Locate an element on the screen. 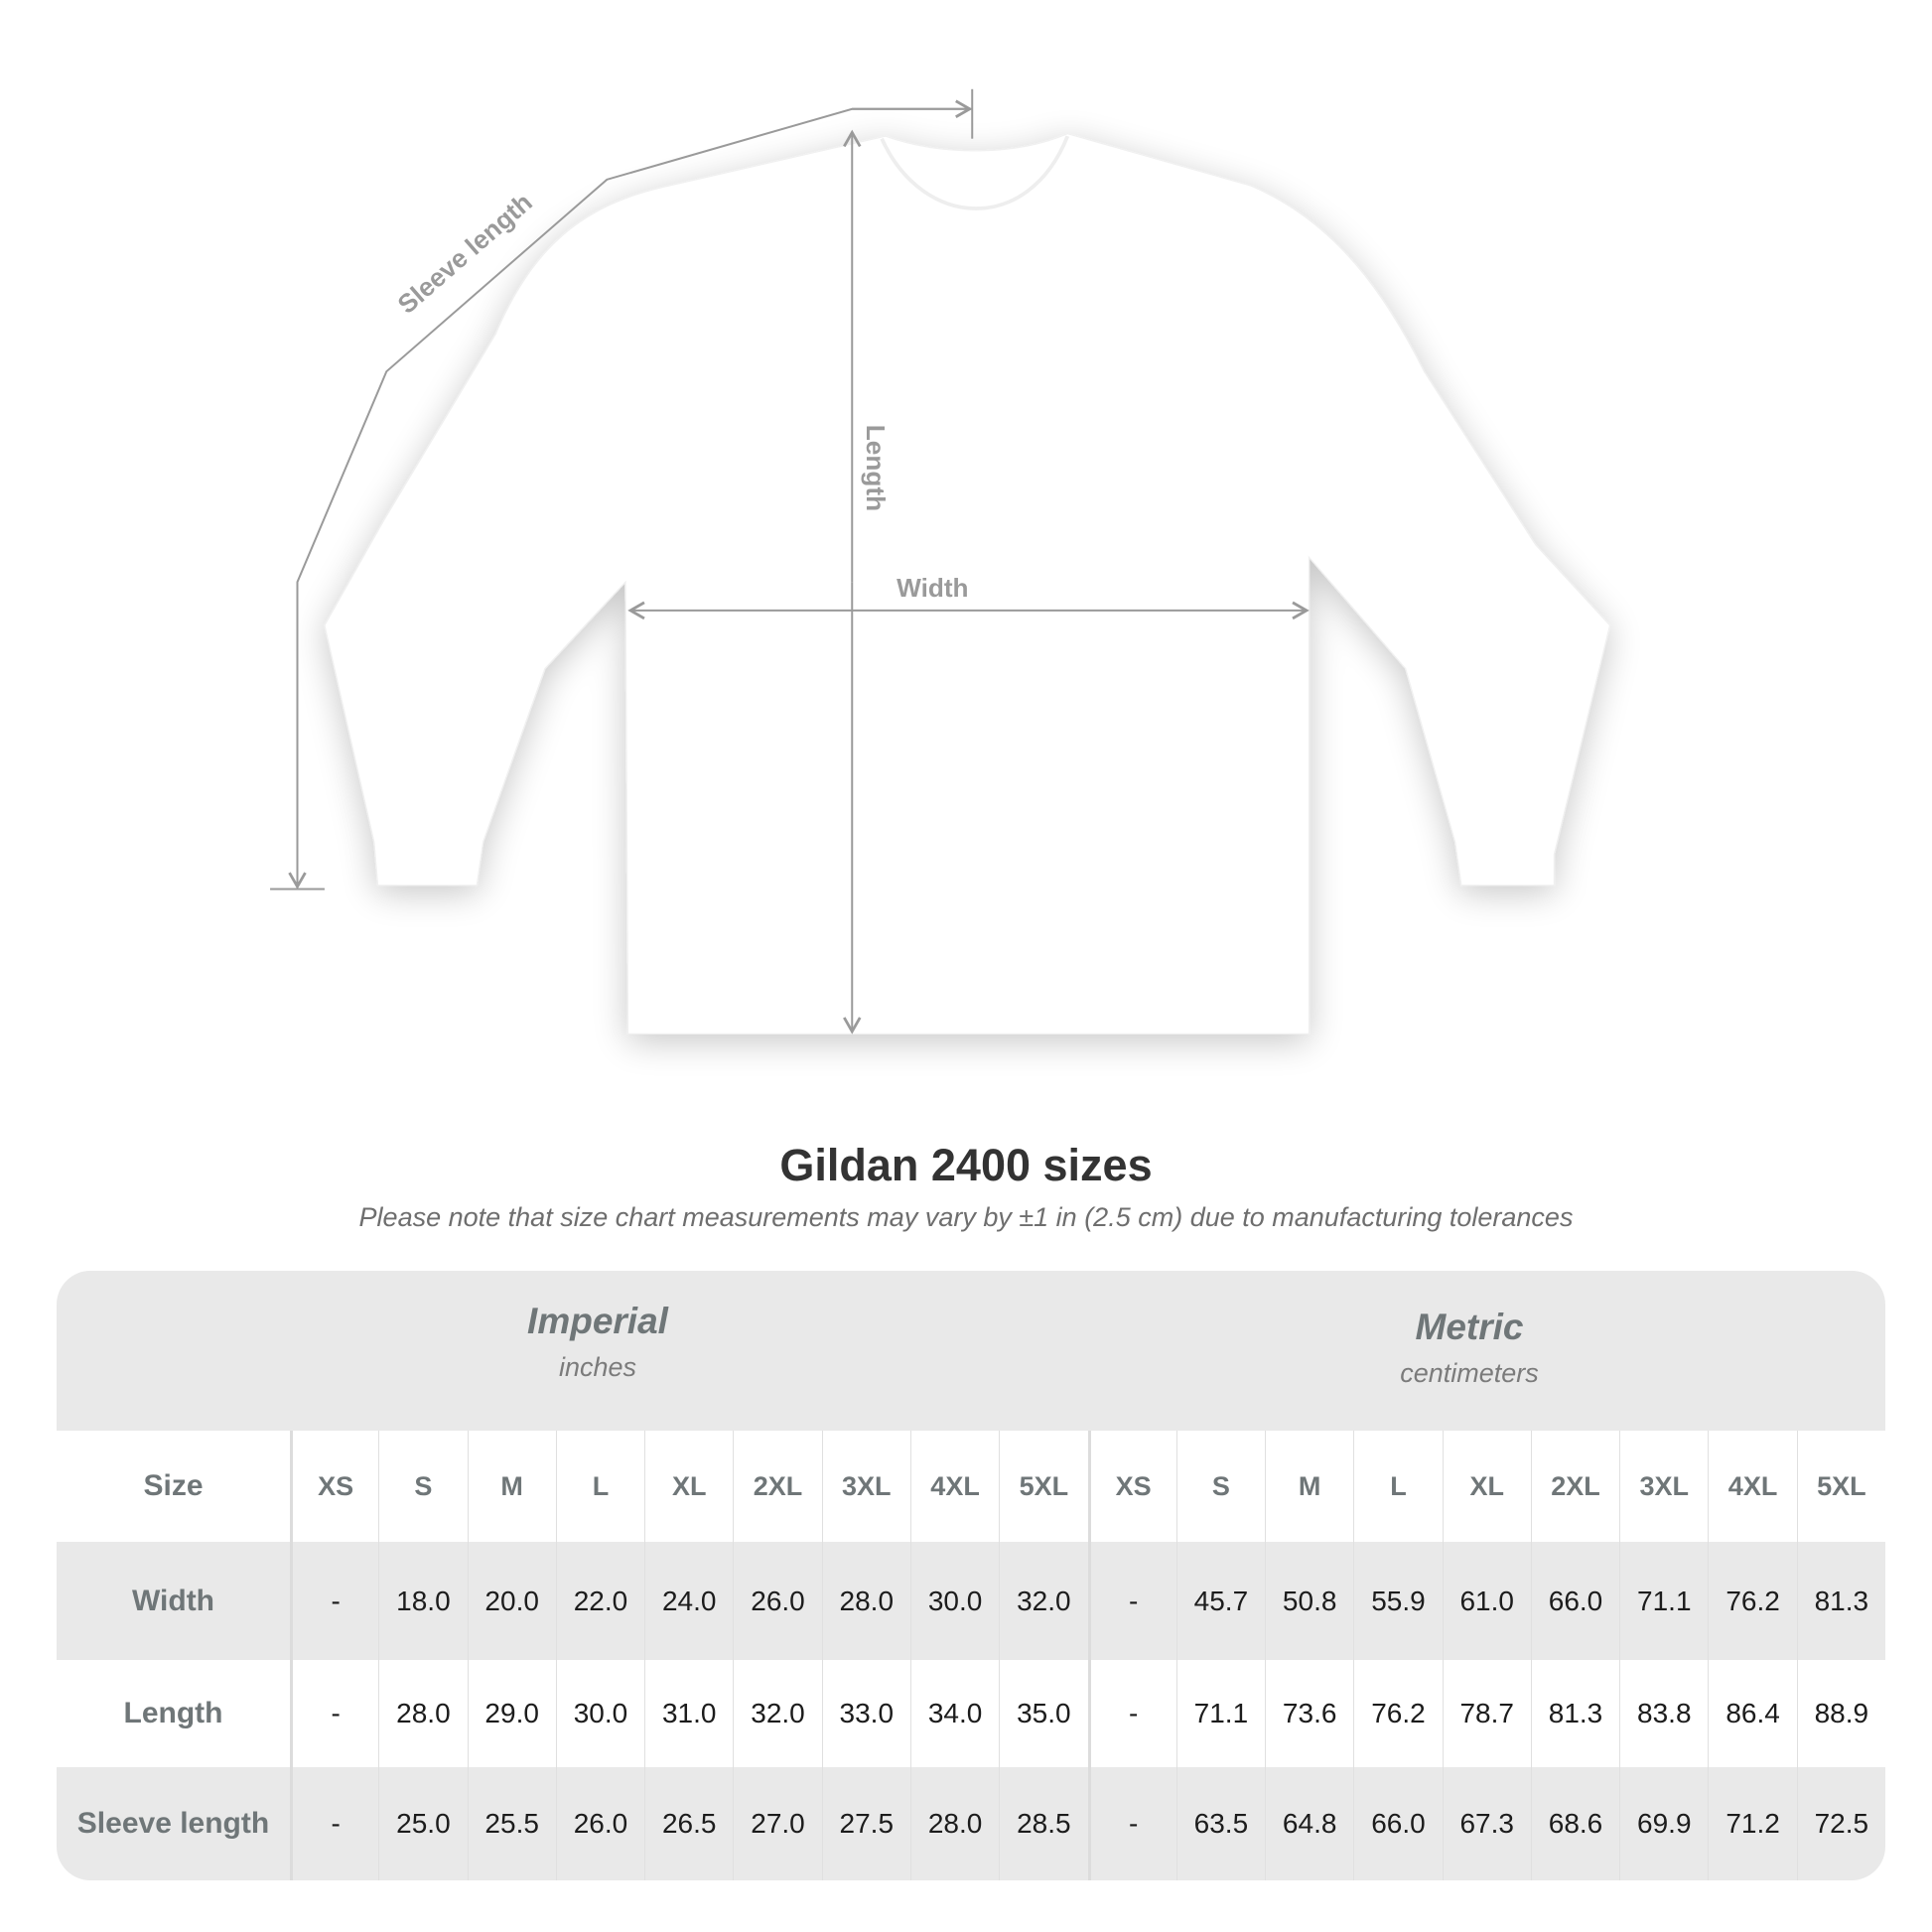 Image resolution: width=1932 pixels, height=1932 pixels. metric-value: 71.2 is located at coordinates (1752, 1823).